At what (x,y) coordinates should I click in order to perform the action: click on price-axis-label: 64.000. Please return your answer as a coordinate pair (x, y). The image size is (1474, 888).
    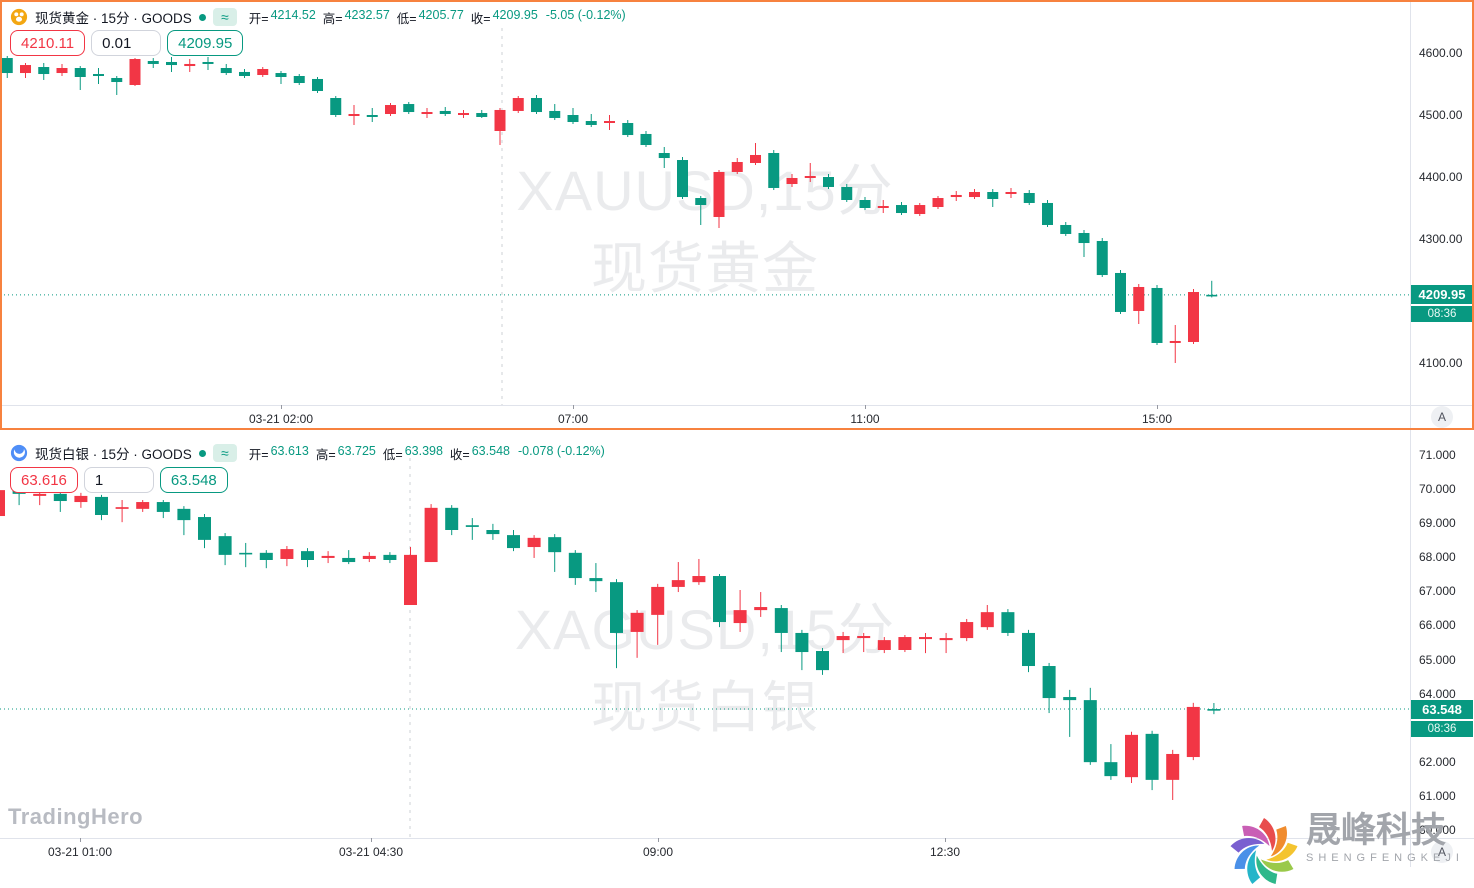
    Looking at the image, I should click on (1437, 693).